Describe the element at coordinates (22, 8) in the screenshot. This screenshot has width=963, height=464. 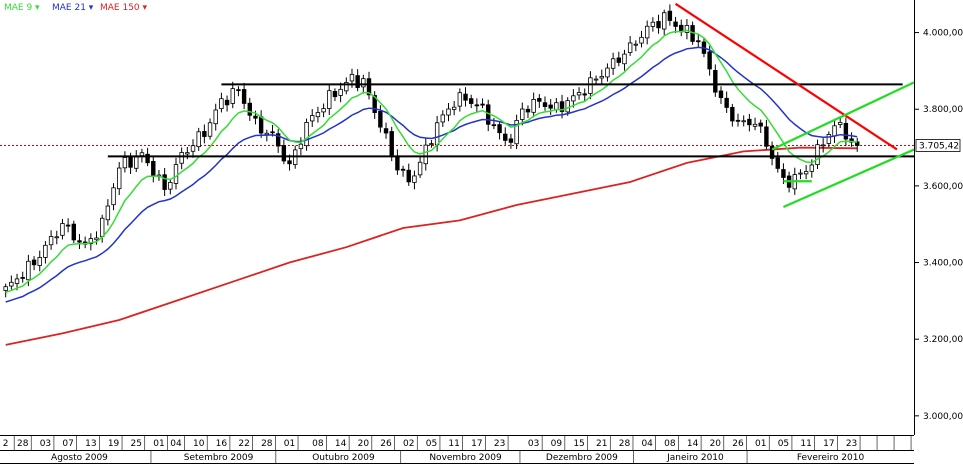
I see `legend-mae-9: MAE 9 ▾` at that location.